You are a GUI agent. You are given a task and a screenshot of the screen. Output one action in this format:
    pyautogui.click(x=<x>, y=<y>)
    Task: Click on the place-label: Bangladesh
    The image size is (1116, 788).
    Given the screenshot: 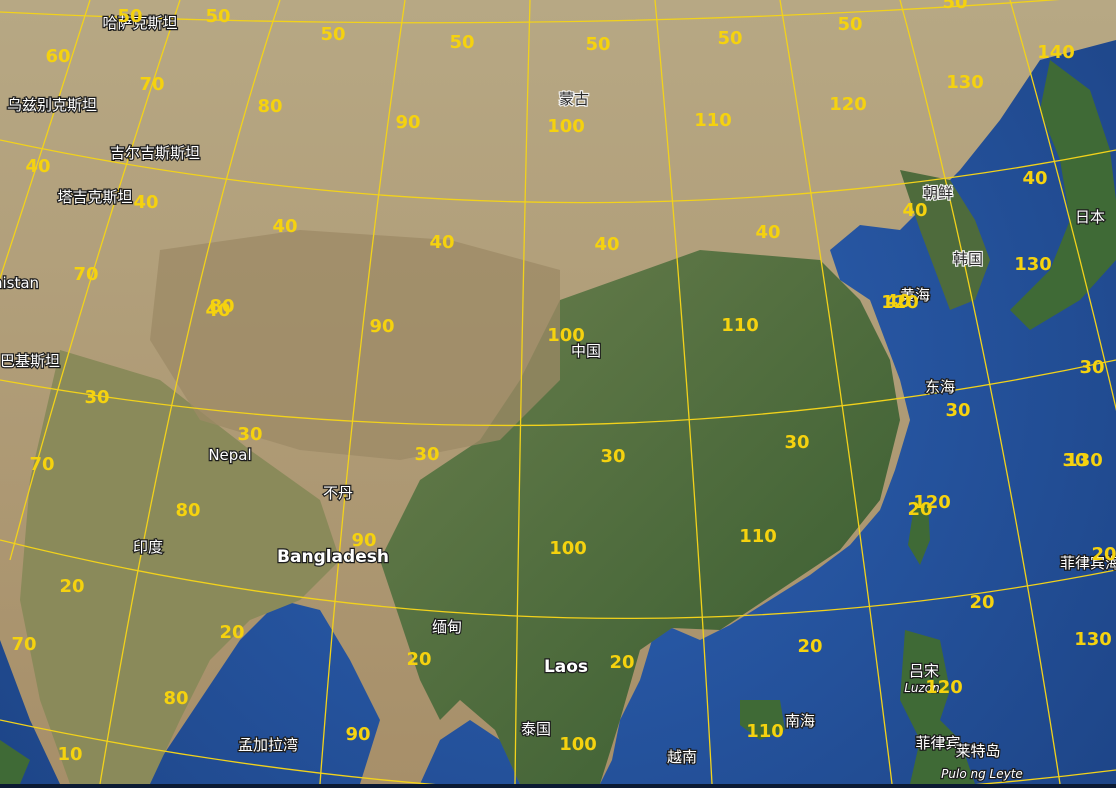 What is the action you would take?
    pyautogui.click(x=333, y=557)
    